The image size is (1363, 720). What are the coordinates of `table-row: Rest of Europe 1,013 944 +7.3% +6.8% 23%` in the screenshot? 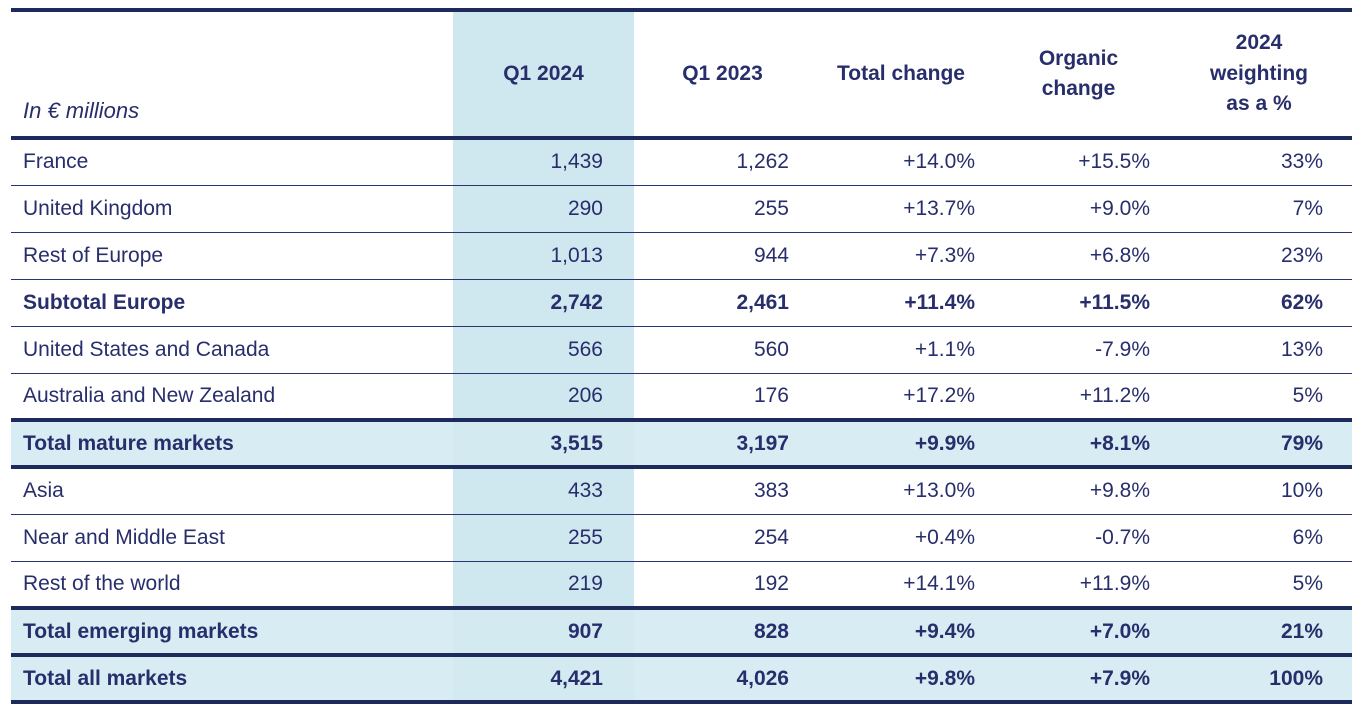 It's located at (681, 255).